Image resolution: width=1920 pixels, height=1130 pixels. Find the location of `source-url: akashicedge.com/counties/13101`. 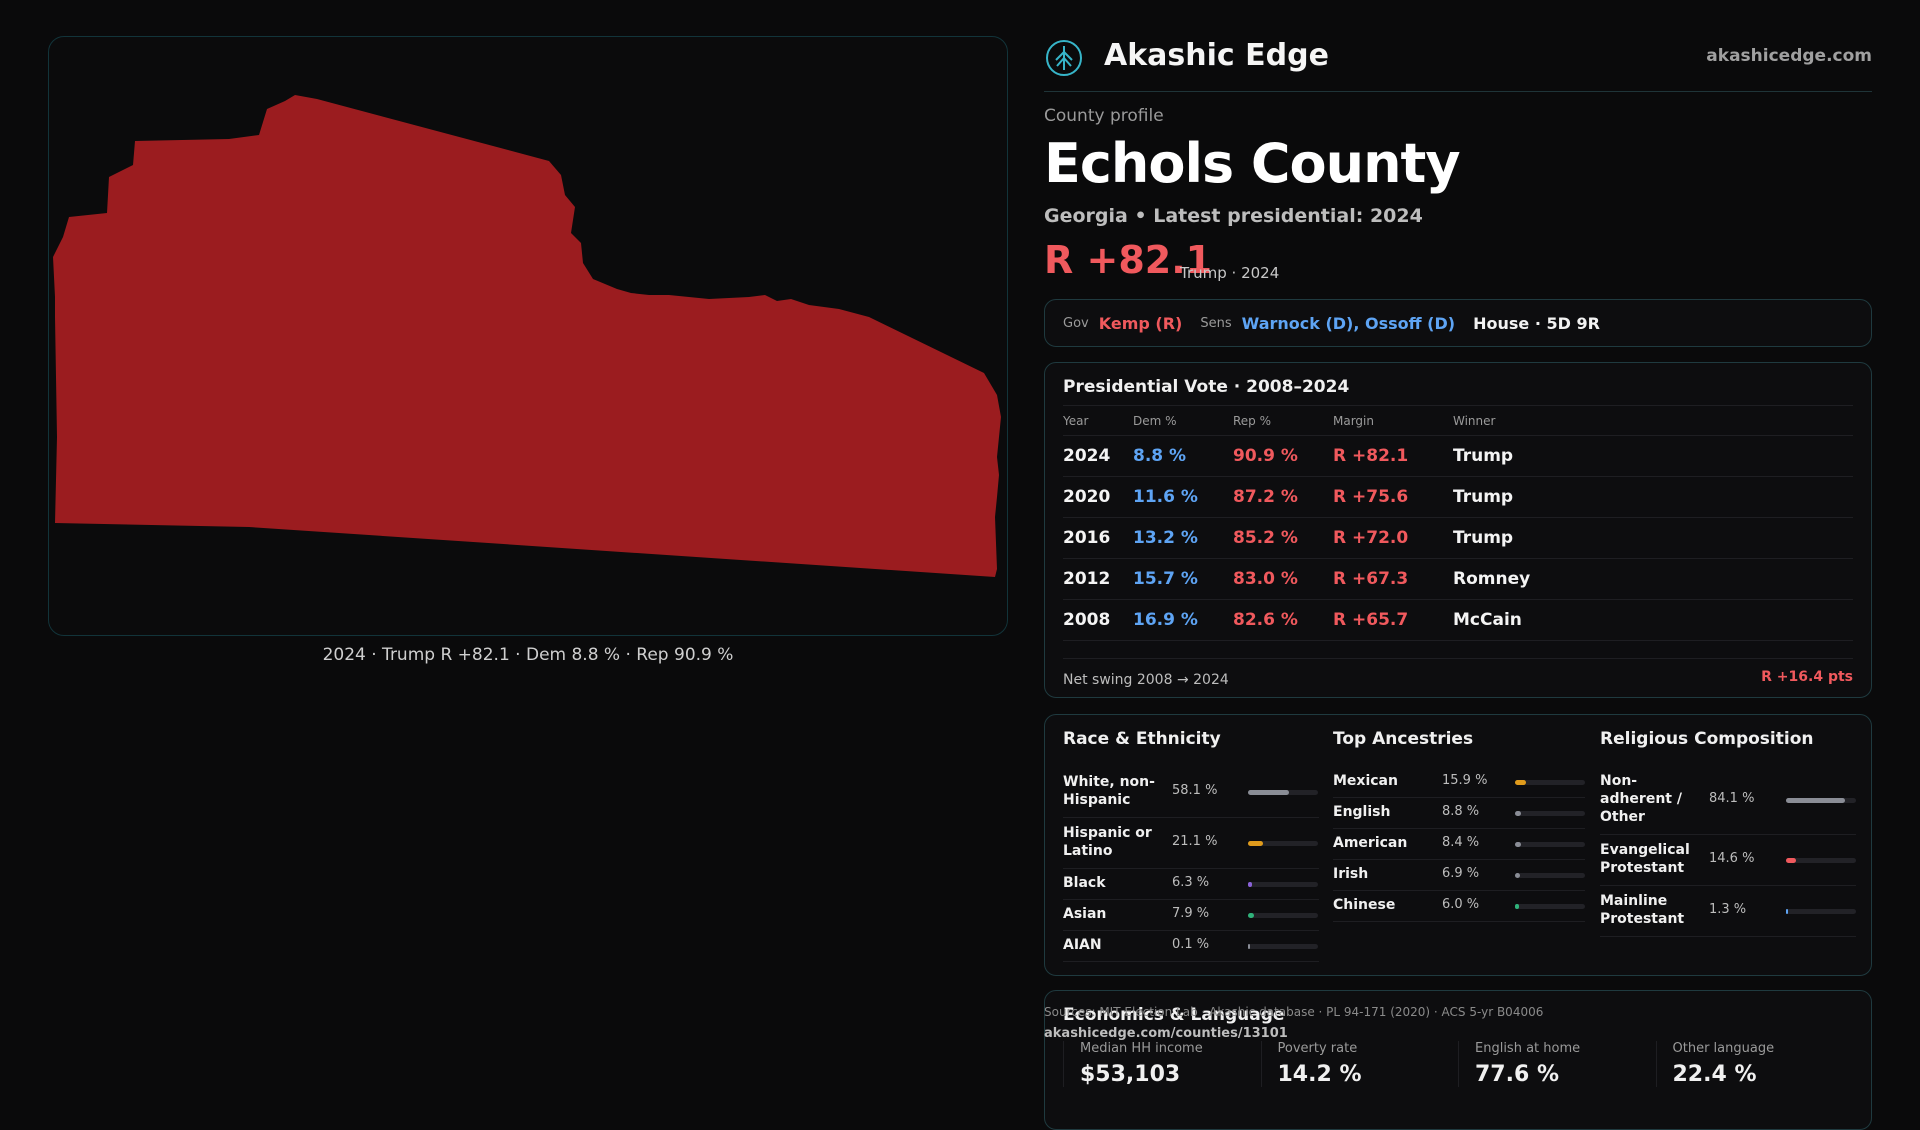

source-url: akashicedge.com/counties/13101 is located at coordinates (1166, 1033).